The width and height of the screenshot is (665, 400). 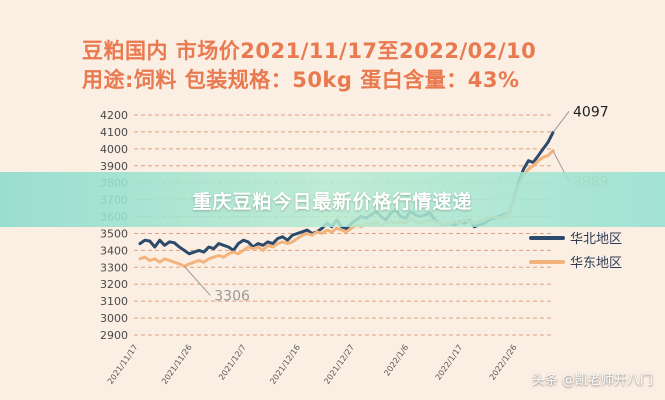 I want to click on y-tick-label: 3200, so click(x=114, y=284).